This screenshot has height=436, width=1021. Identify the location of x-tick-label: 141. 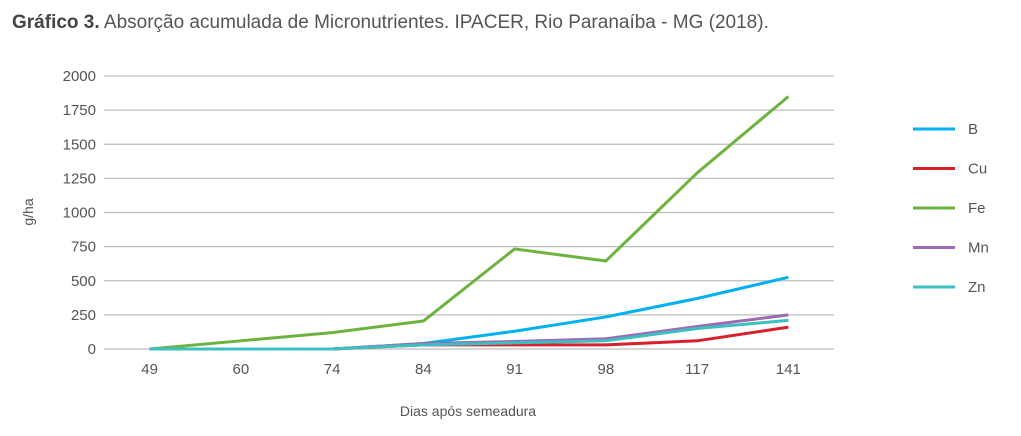
(788, 369).